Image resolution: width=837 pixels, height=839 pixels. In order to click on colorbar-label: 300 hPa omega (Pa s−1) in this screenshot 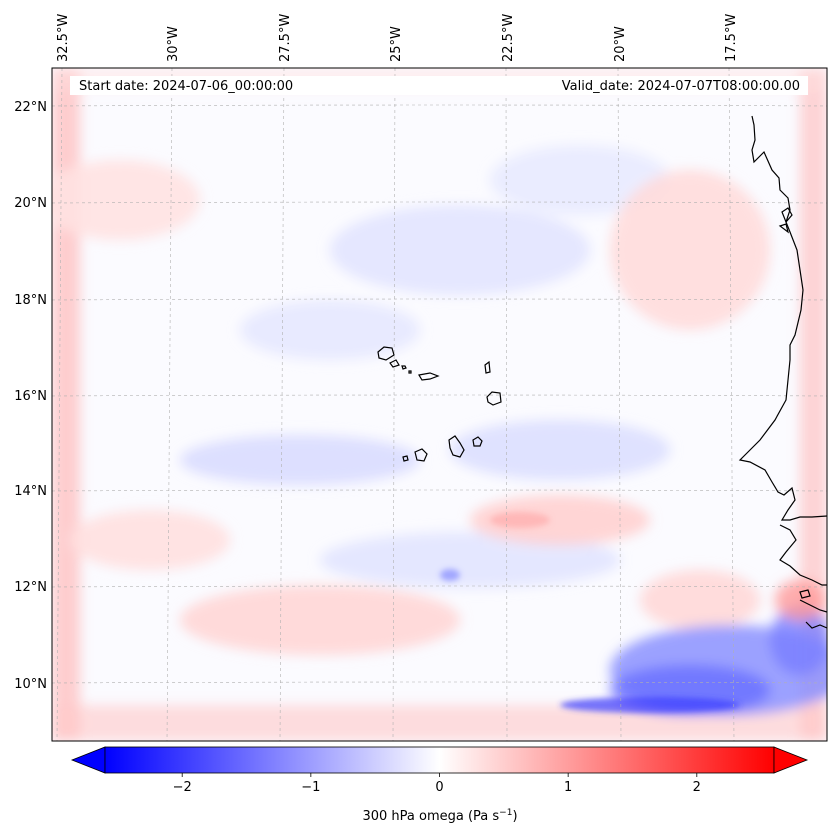, I will do `click(439, 816)`.